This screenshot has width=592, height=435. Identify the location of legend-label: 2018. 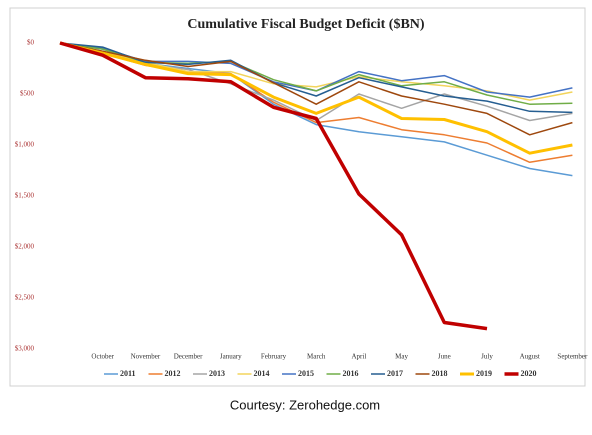
(440, 373).